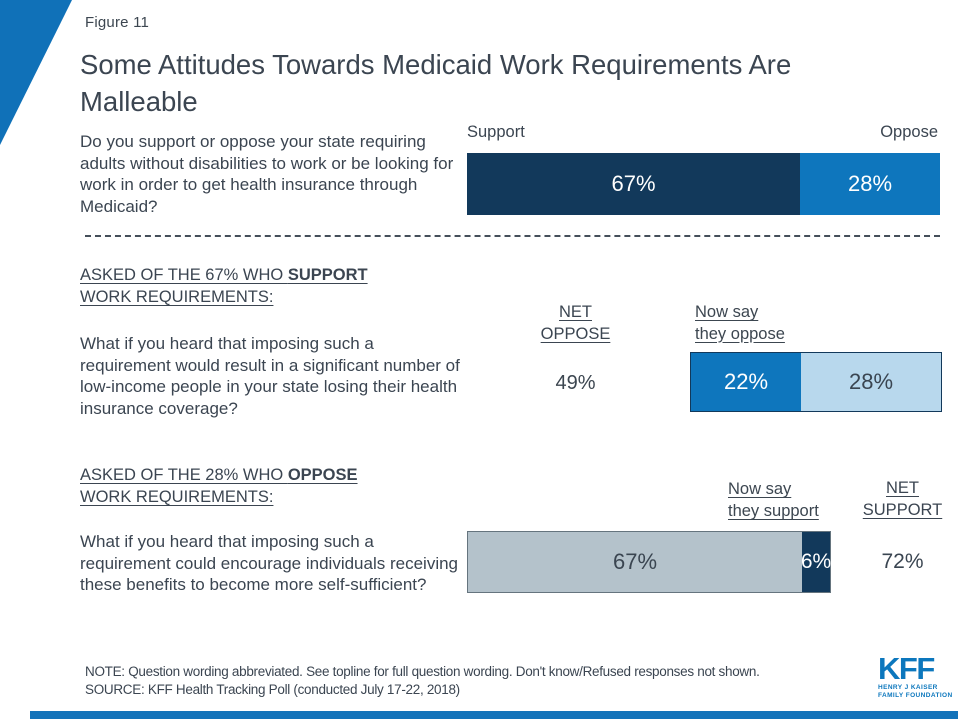 The image size is (960, 720). What do you see at coordinates (902, 561) in the screenshot?
I see `net-support-value: 72%` at bounding box center [902, 561].